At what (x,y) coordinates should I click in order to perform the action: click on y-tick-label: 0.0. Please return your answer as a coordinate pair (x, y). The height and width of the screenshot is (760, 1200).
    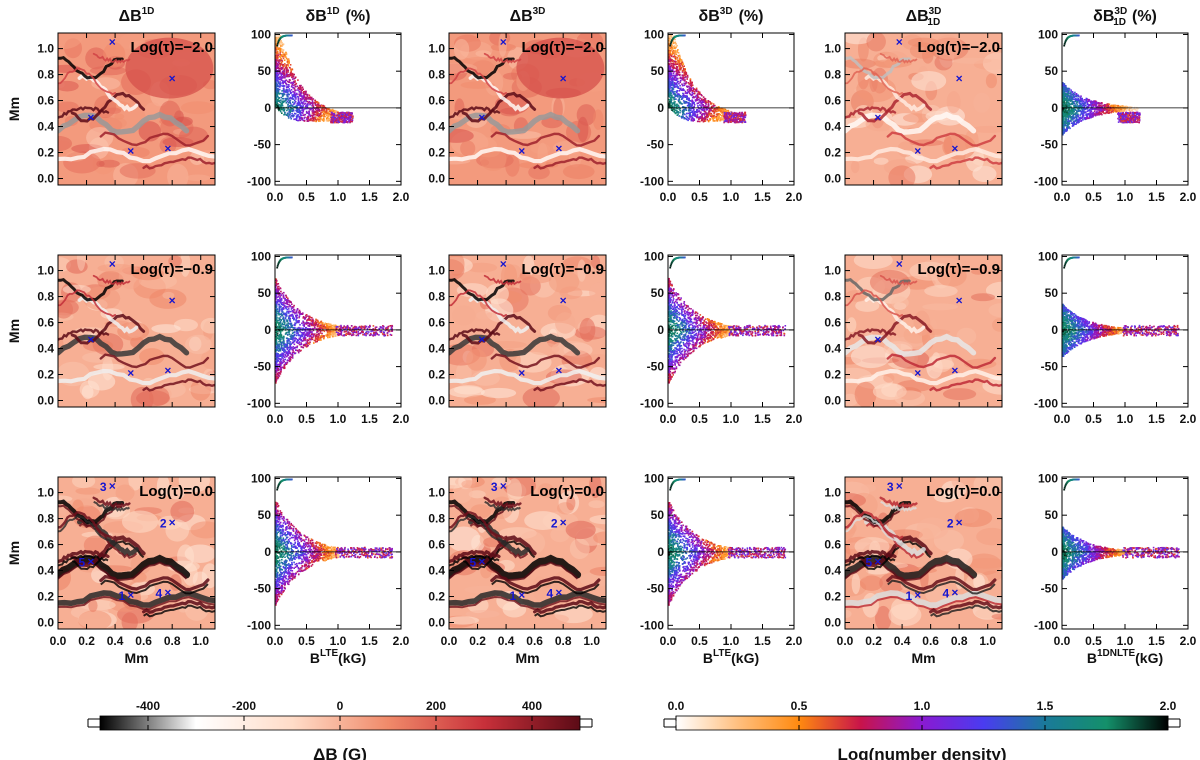
    Looking at the image, I should click on (832, 179).